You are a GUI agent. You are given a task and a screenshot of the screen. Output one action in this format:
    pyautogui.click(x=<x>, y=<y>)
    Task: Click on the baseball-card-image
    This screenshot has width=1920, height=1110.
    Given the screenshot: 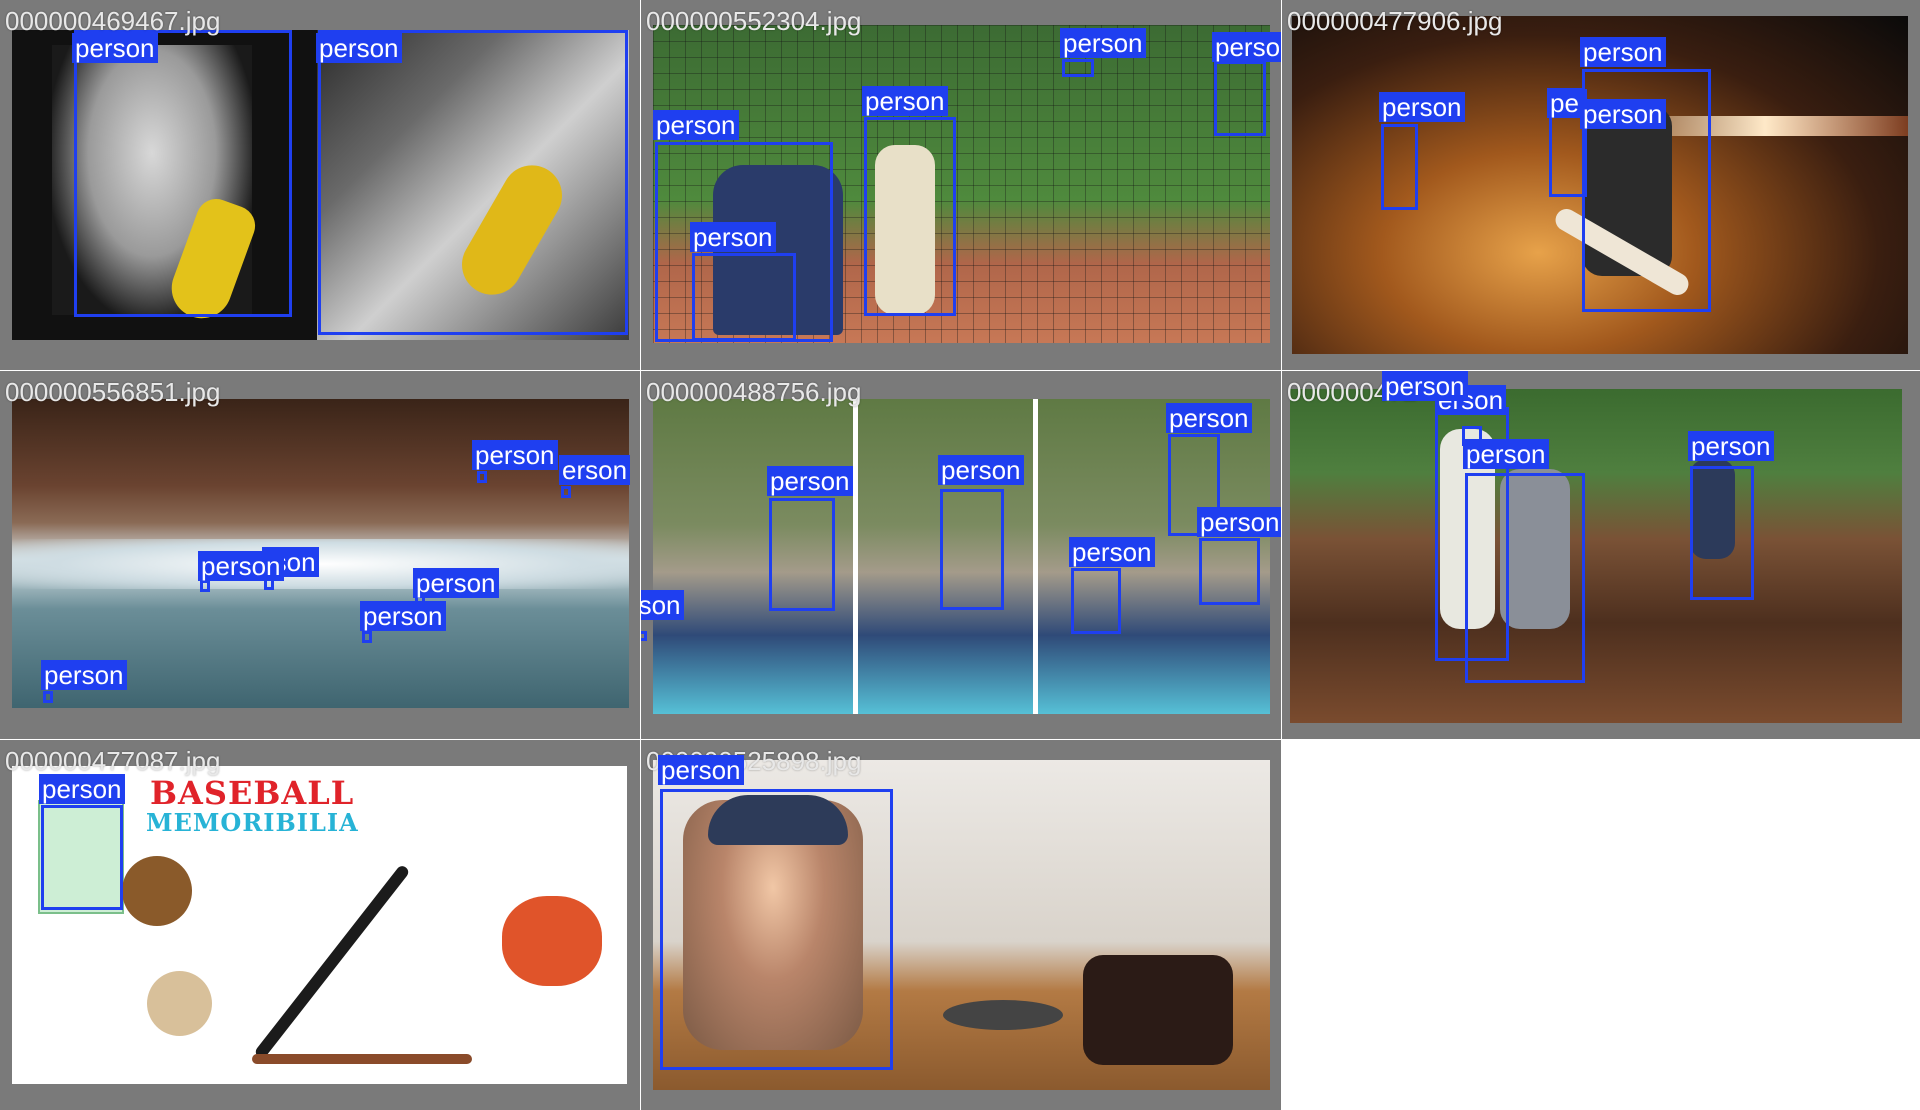 What is the action you would take?
    pyautogui.click(x=81, y=857)
    